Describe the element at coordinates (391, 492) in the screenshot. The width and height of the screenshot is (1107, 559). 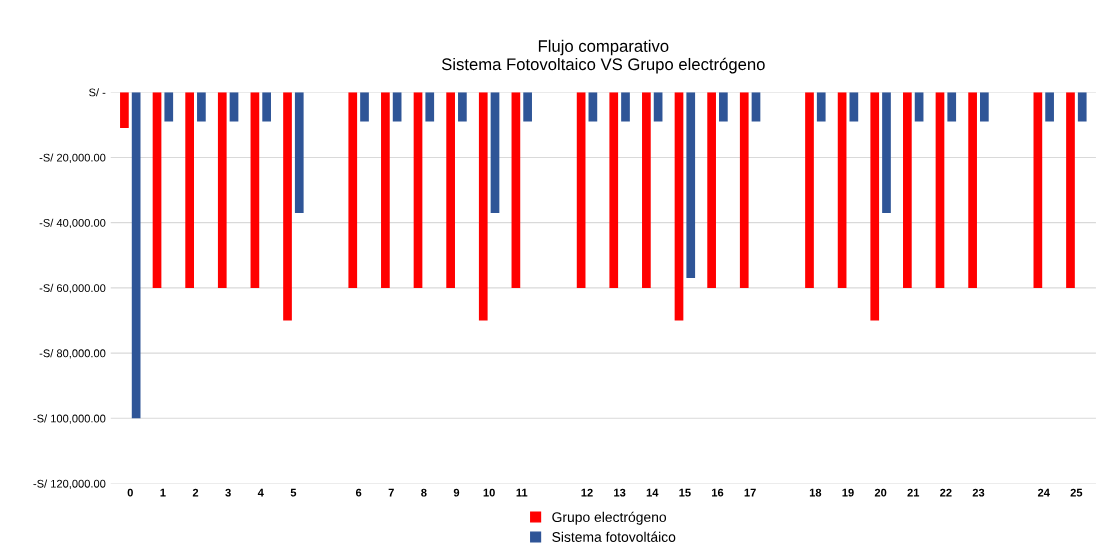
I see `x-tick-label: 7` at that location.